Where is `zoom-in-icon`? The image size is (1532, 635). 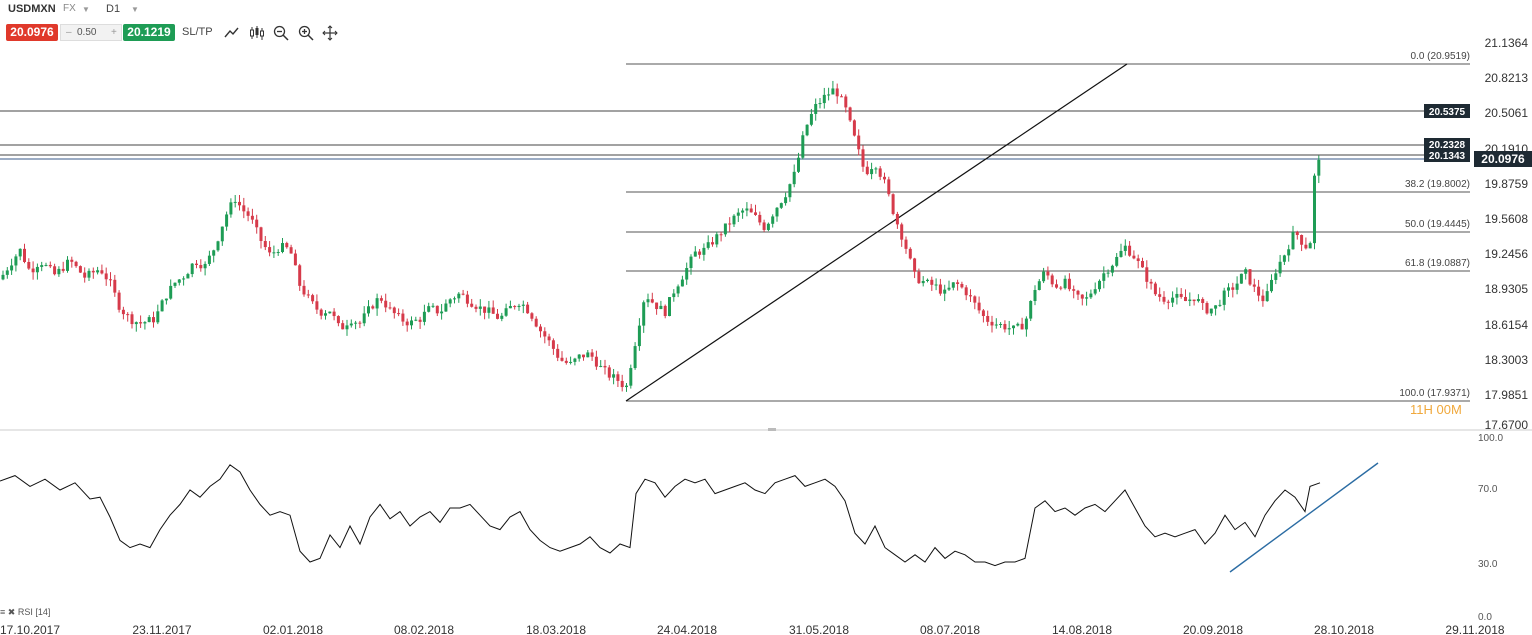 zoom-in-icon is located at coordinates (306, 33).